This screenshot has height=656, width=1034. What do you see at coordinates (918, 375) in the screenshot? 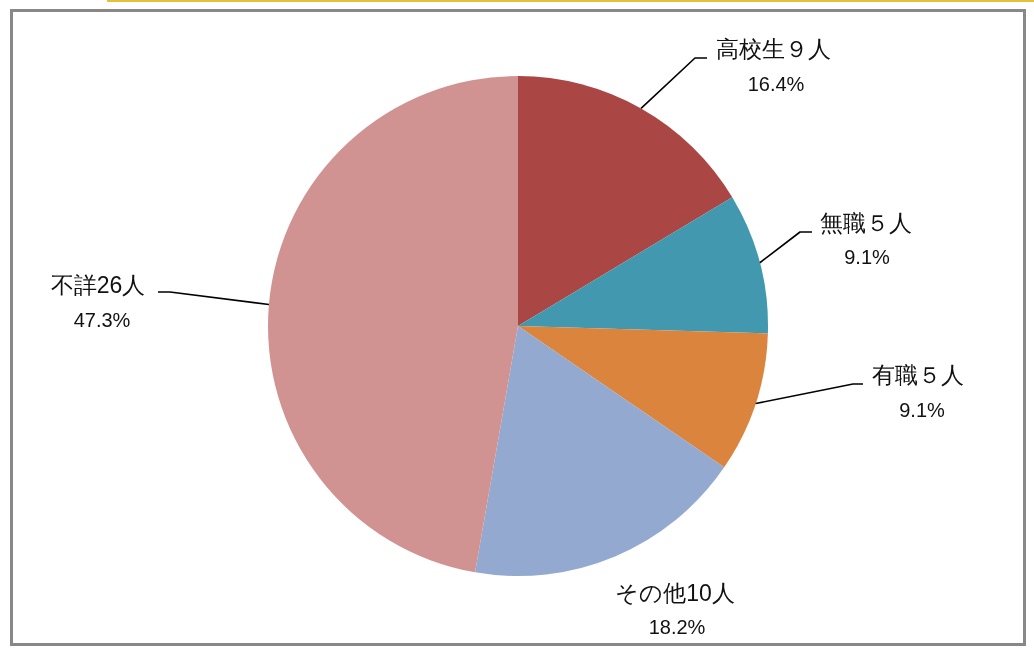
I see `slice-label: 有職５人` at bounding box center [918, 375].